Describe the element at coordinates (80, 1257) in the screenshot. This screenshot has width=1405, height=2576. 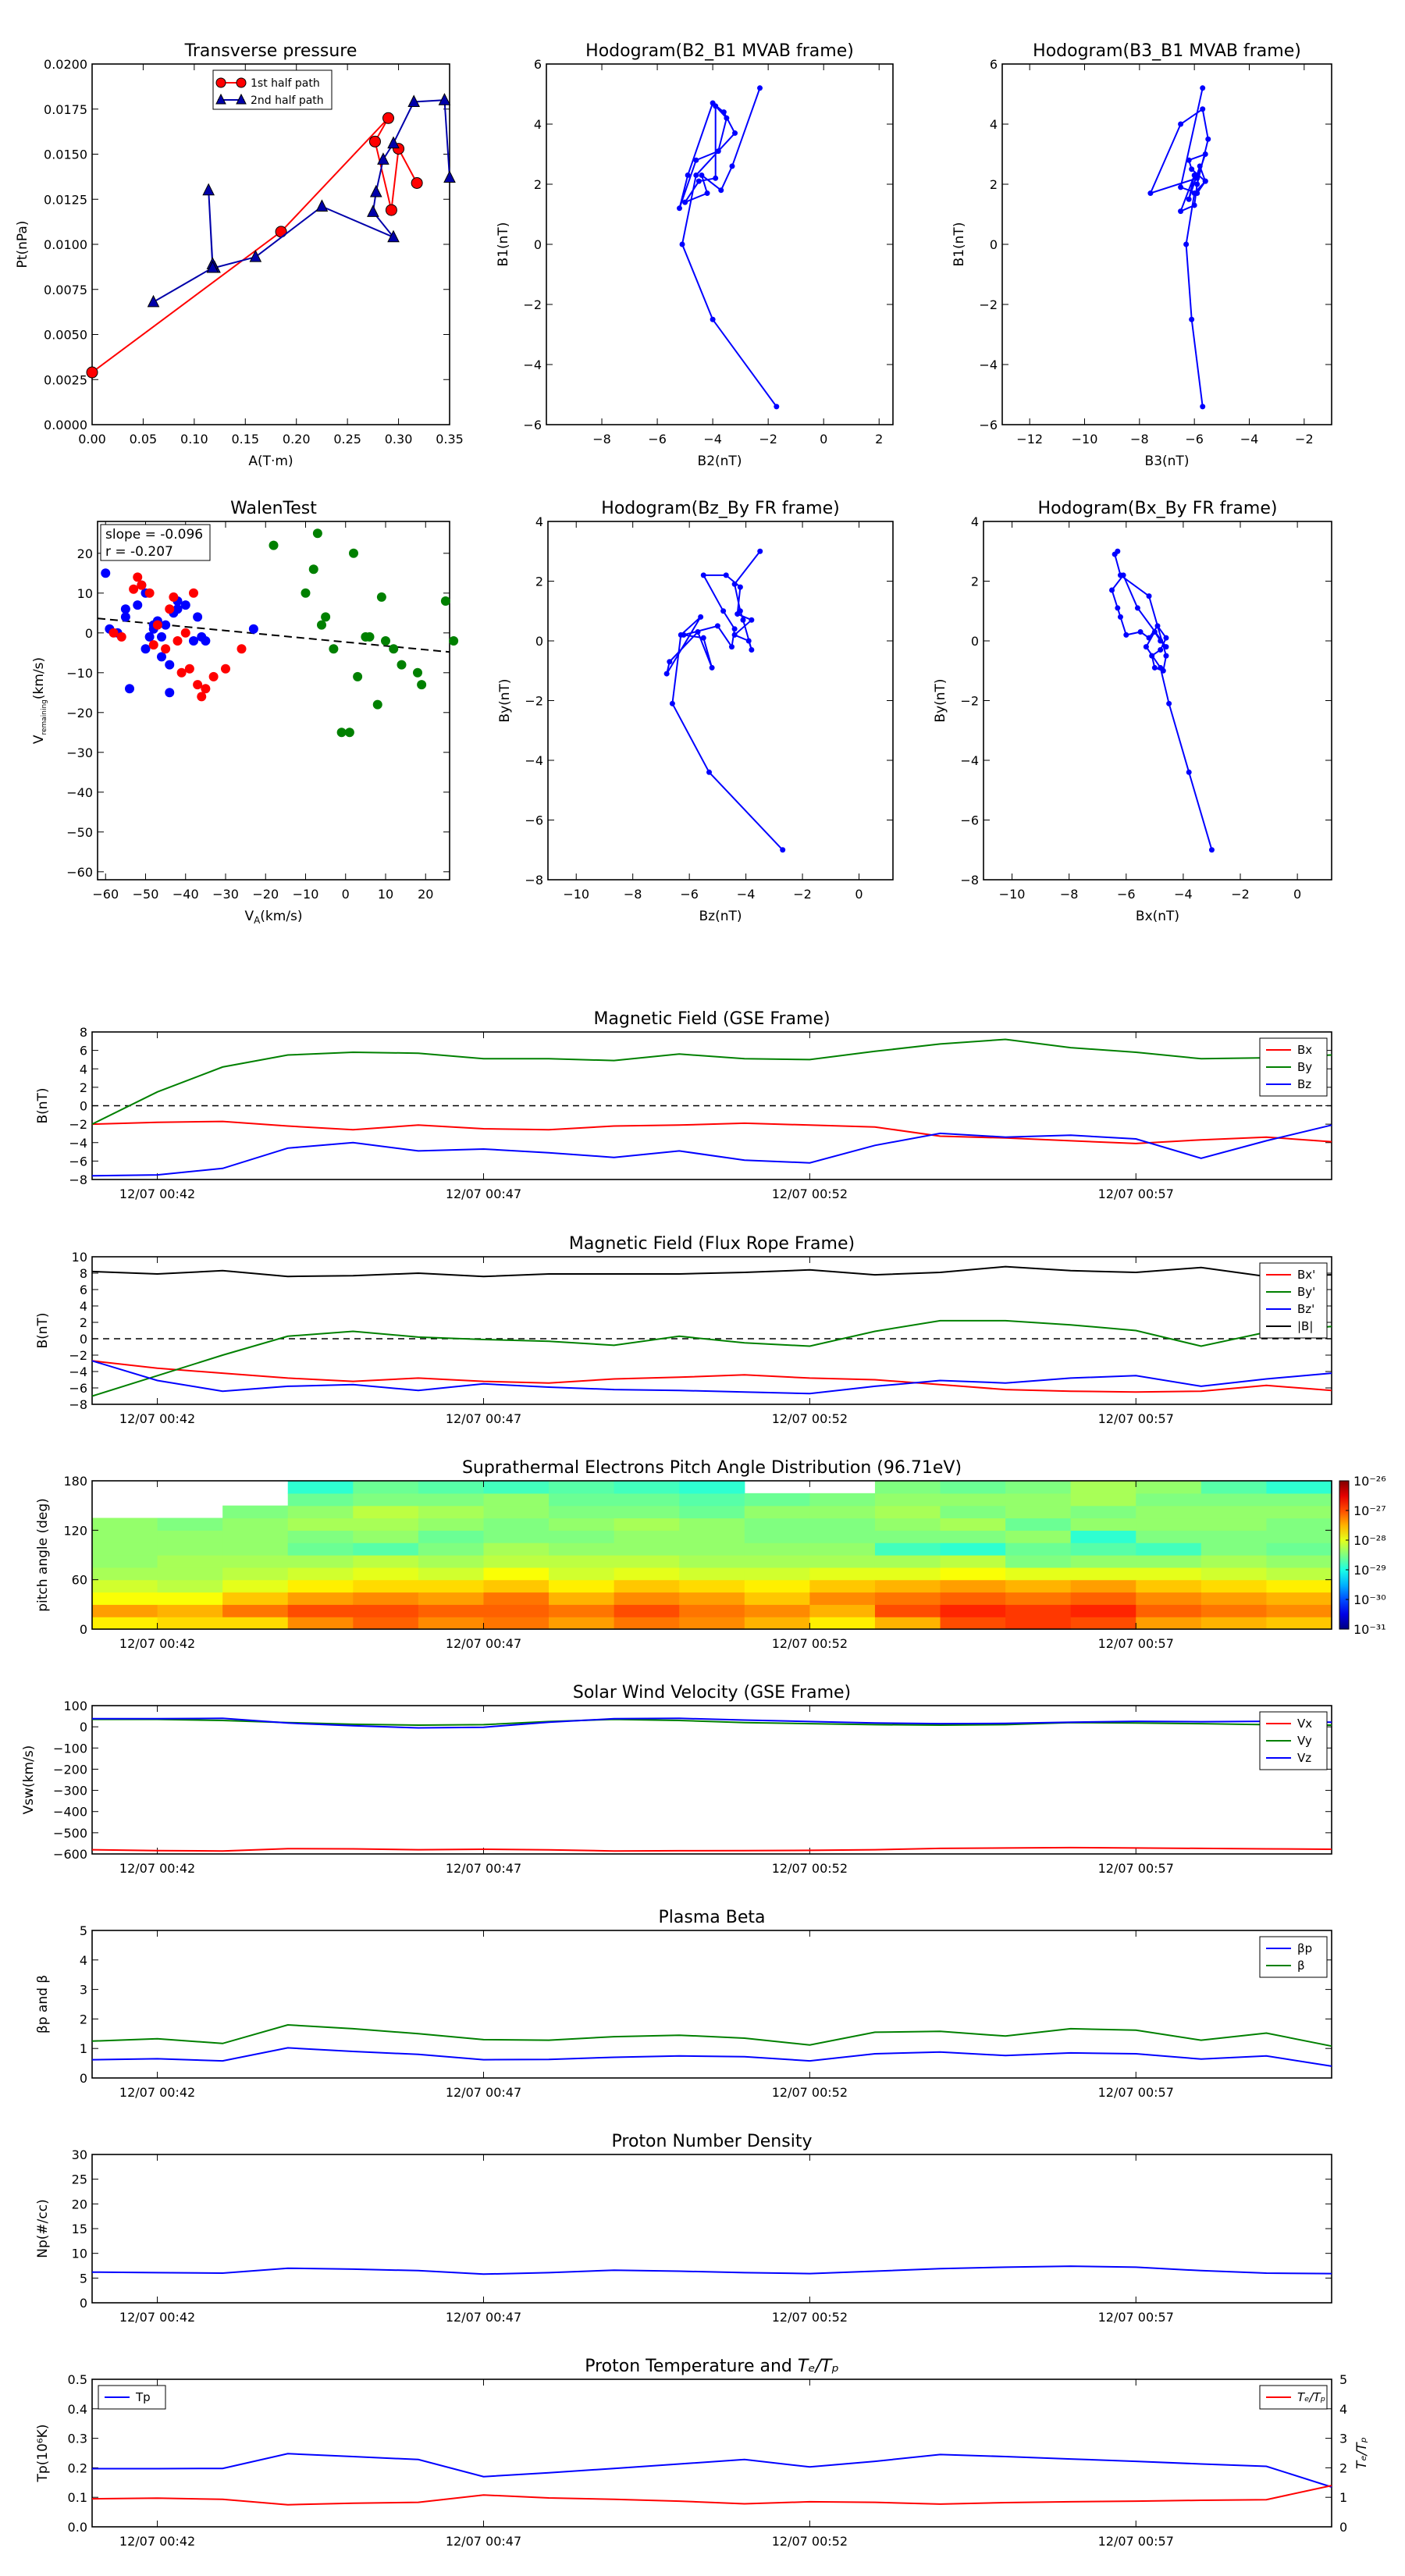
I see `y-tick-label: 10` at that location.